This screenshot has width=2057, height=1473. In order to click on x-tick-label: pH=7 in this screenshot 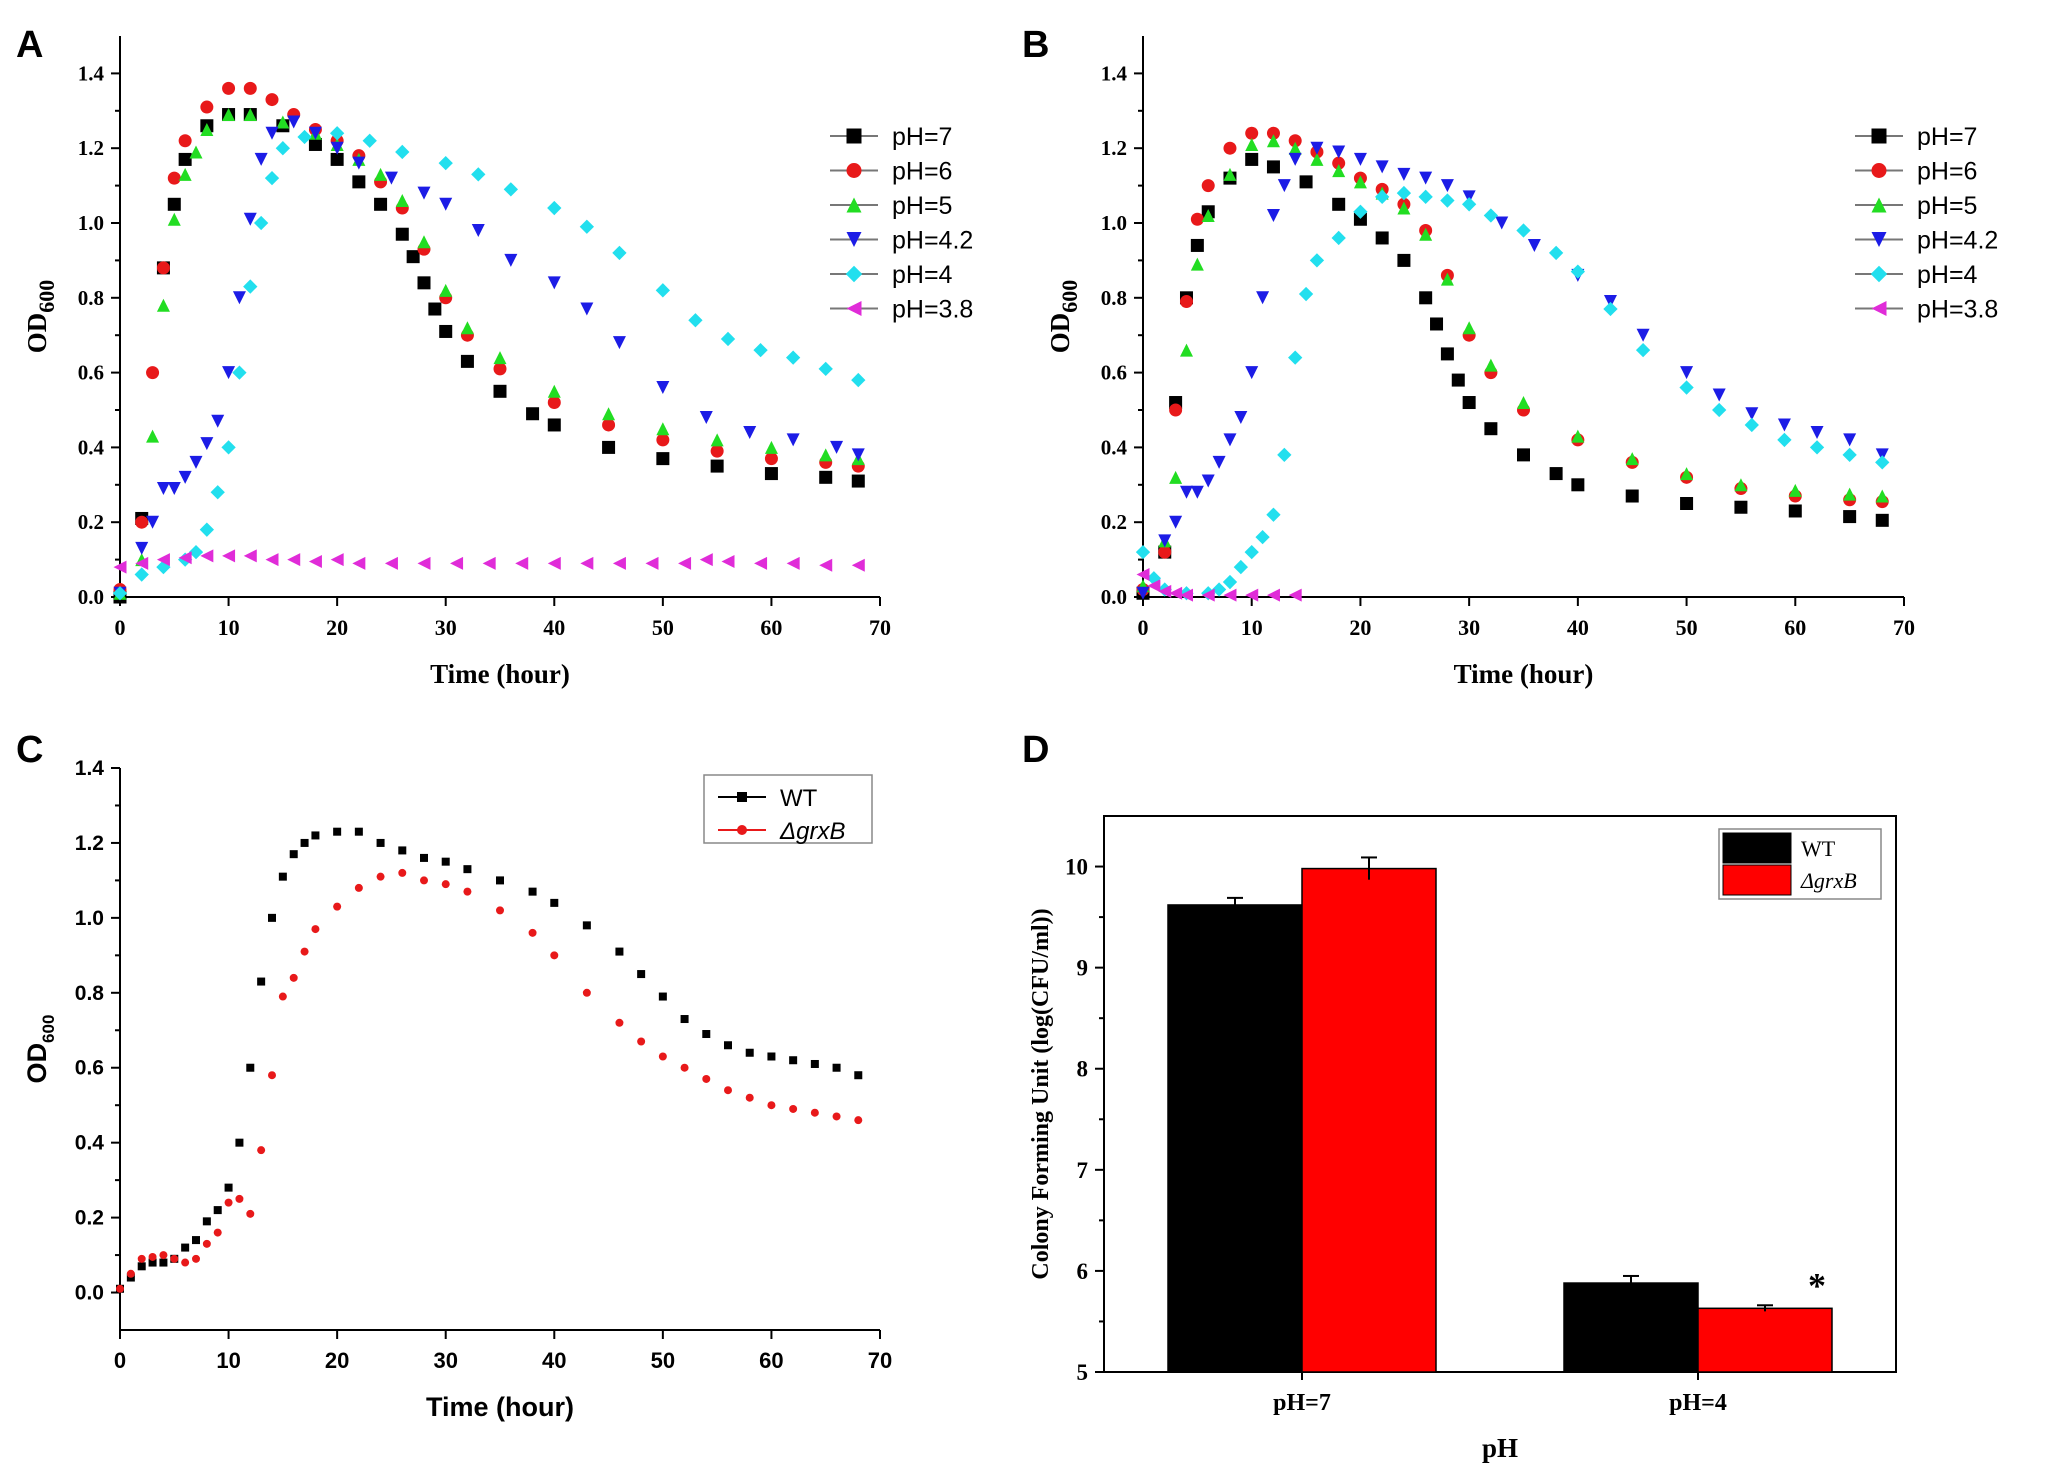, I will do `click(1302, 1403)`.